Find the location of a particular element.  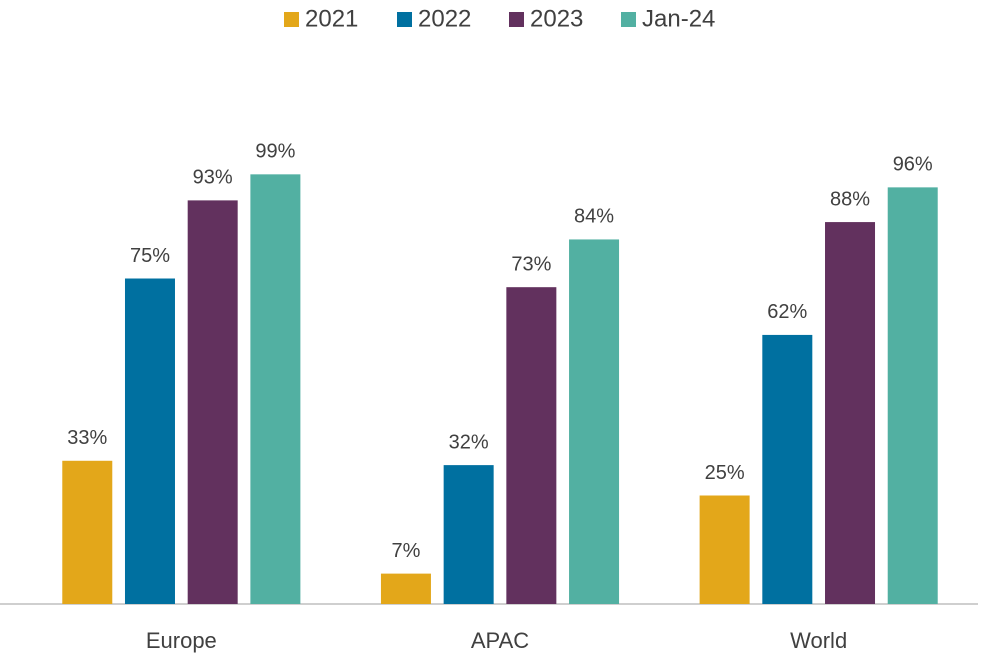

value-label: 62% is located at coordinates (787, 312).